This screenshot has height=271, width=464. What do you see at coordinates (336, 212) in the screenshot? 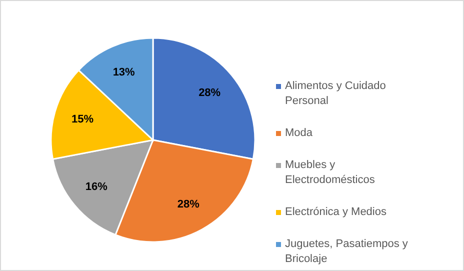
I see `legend-label: Electrónica y Medios` at bounding box center [336, 212].